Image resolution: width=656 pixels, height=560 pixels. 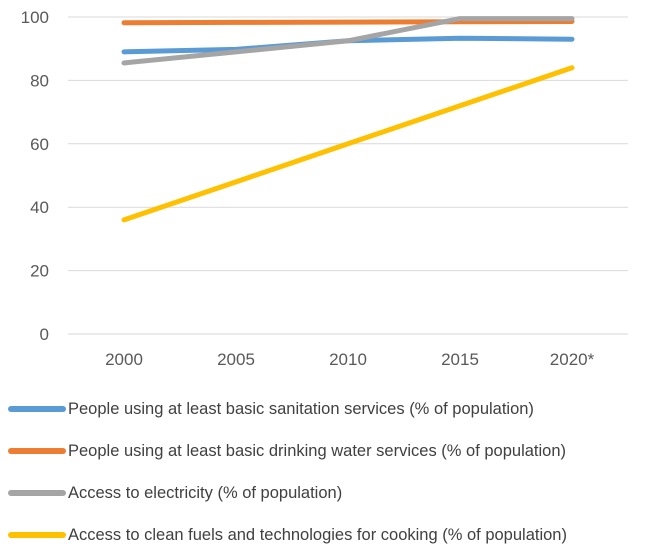 I want to click on x-tick-label-2015: 2015, so click(x=460, y=359).